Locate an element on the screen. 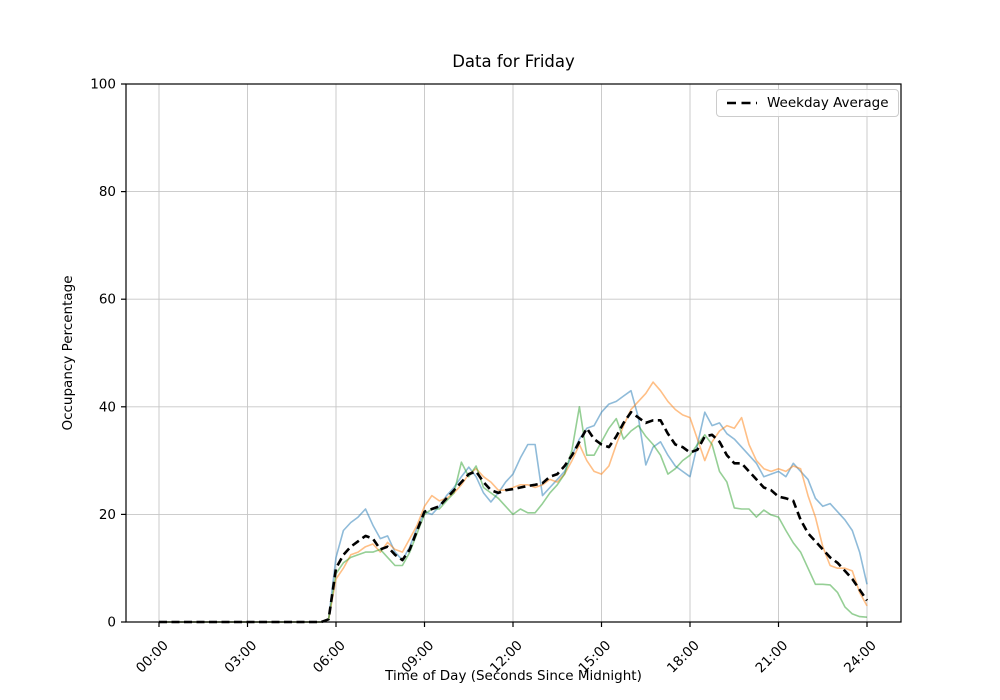 The width and height of the screenshot is (1000, 700). legend-label: Weekday Average is located at coordinates (828, 103).